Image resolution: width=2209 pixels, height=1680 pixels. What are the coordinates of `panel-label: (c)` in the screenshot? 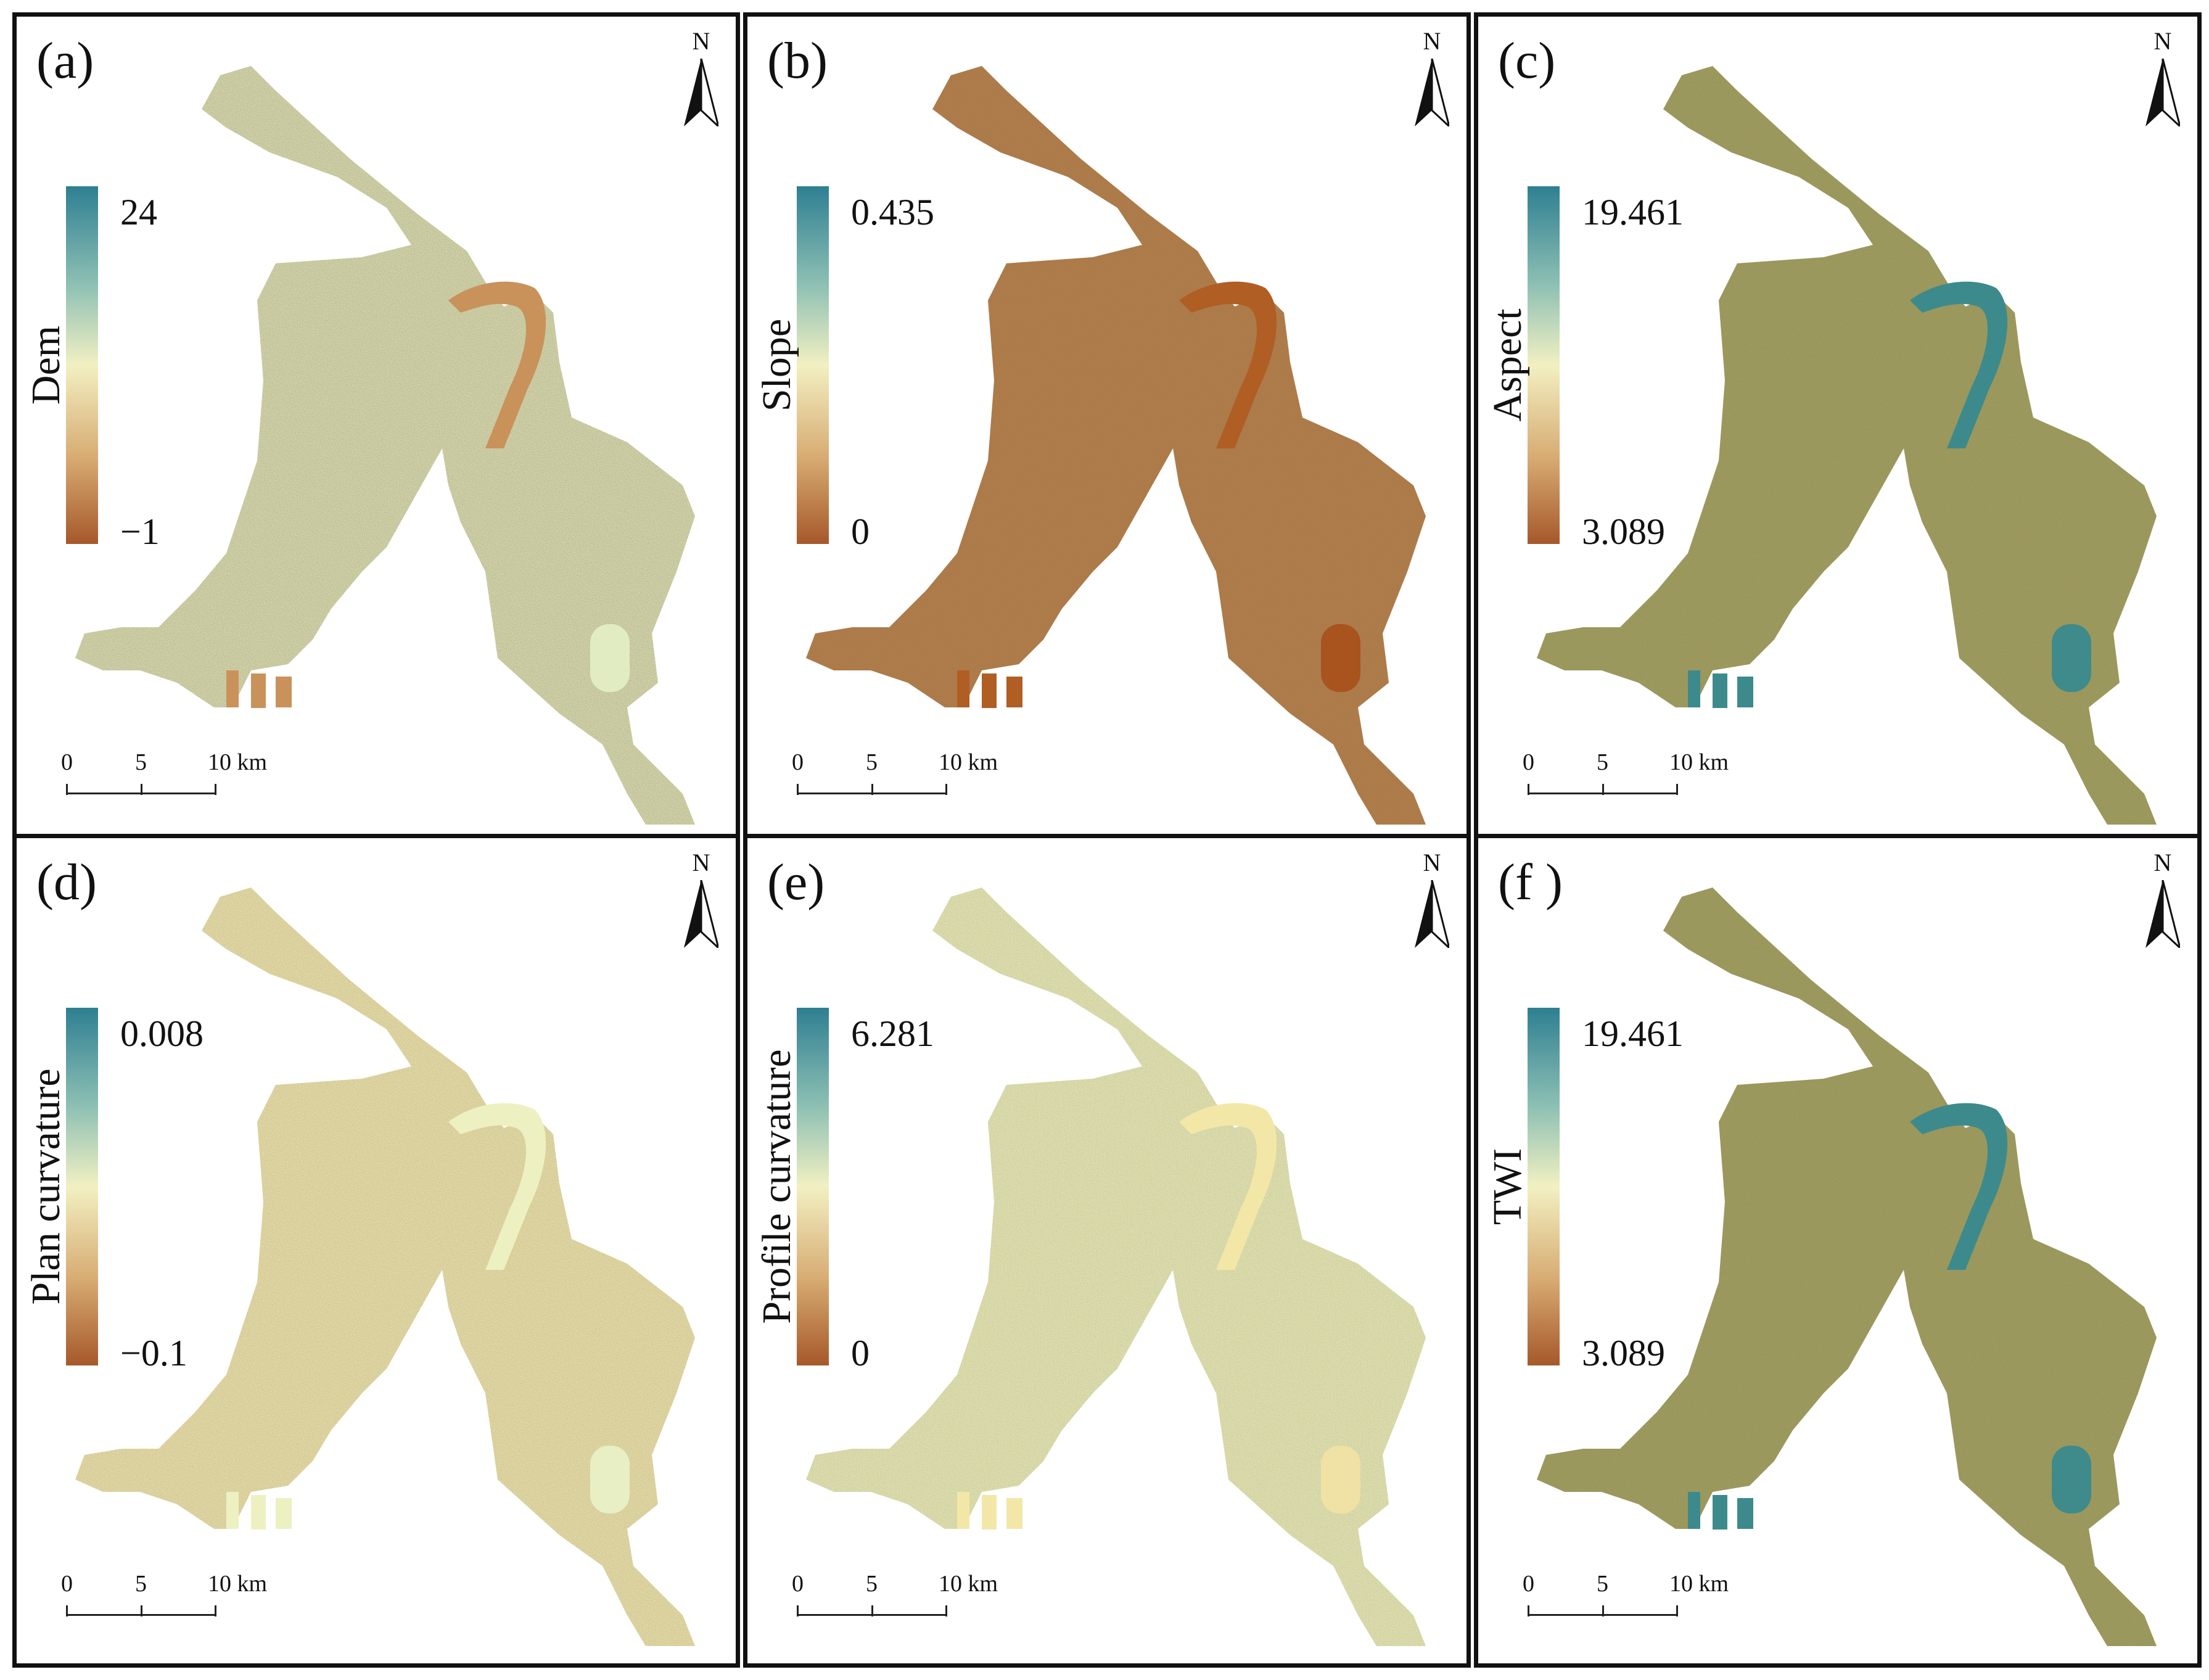 It's located at (1527, 61).